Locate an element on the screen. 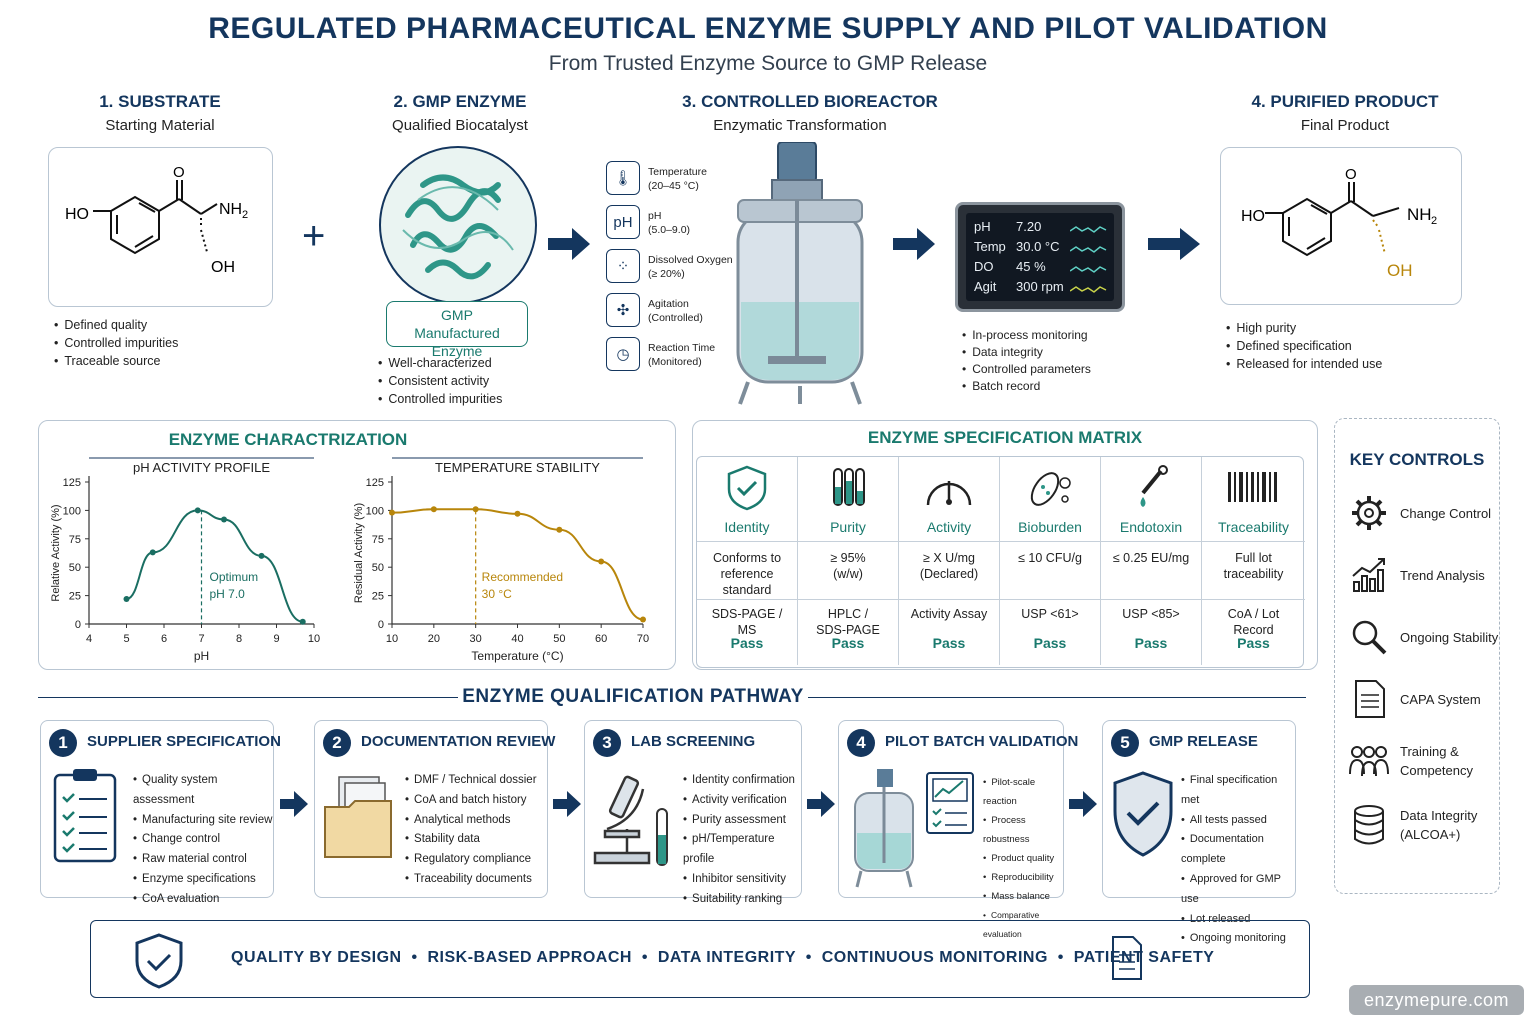 The width and height of the screenshot is (1536, 1024). stage-4-heading: 4. PURIFIED PRODUCT is located at coordinates (1345, 101).